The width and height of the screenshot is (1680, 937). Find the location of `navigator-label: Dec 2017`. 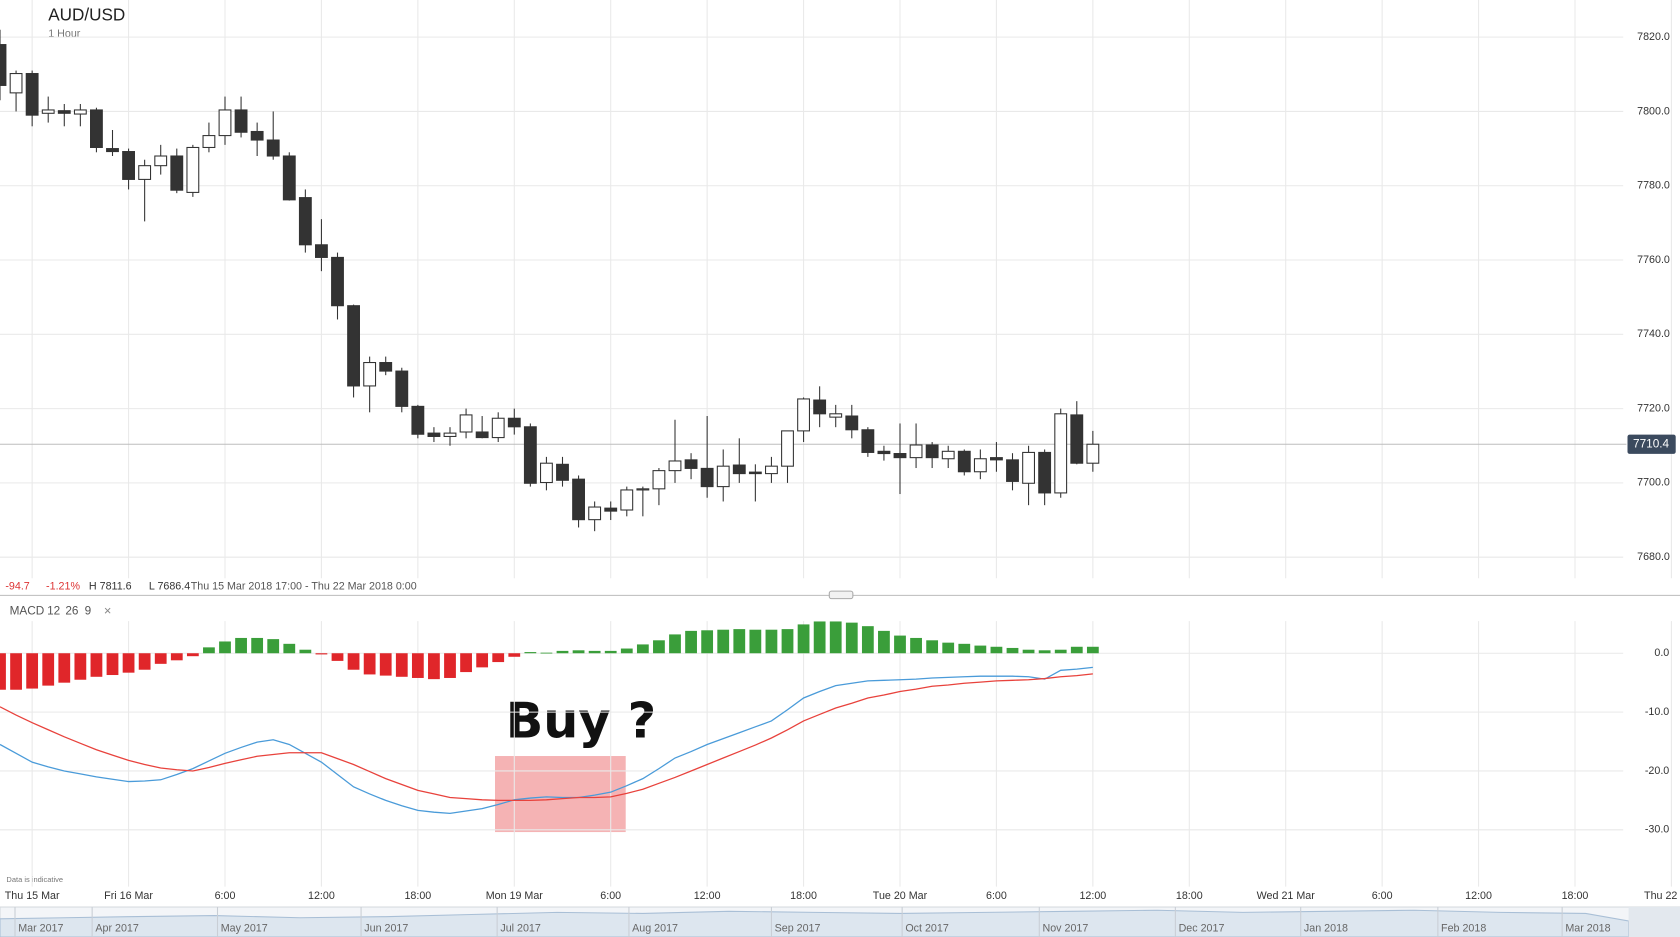

navigator-label: Dec 2017 is located at coordinates (1202, 928).